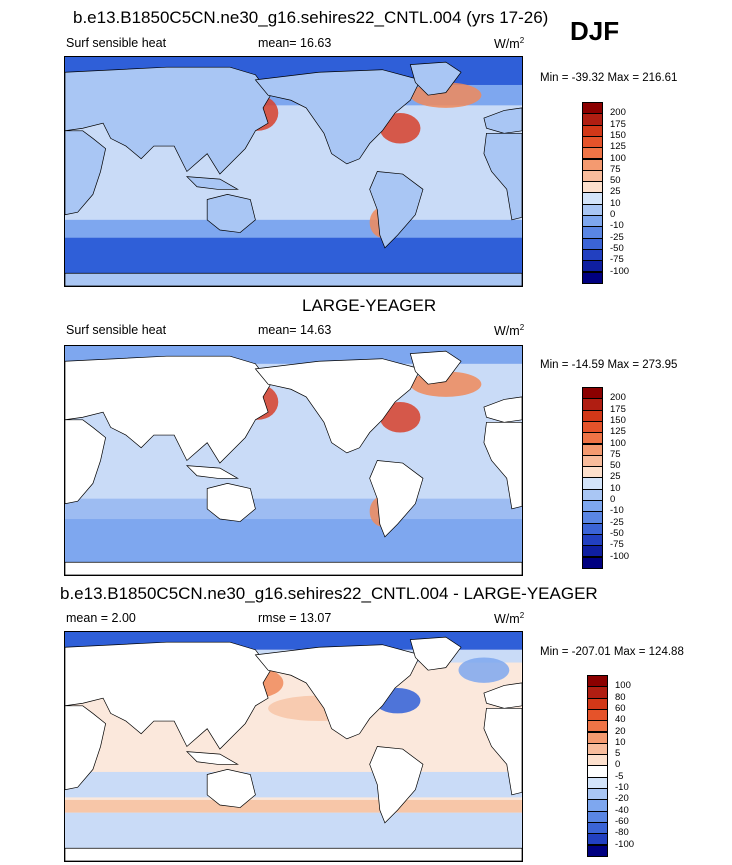 Image resolution: width=732 pixels, height=865 pixels. What do you see at coordinates (295, 330) in the screenshot?
I see `panel-2-mean-label: mean= 14.63` at bounding box center [295, 330].